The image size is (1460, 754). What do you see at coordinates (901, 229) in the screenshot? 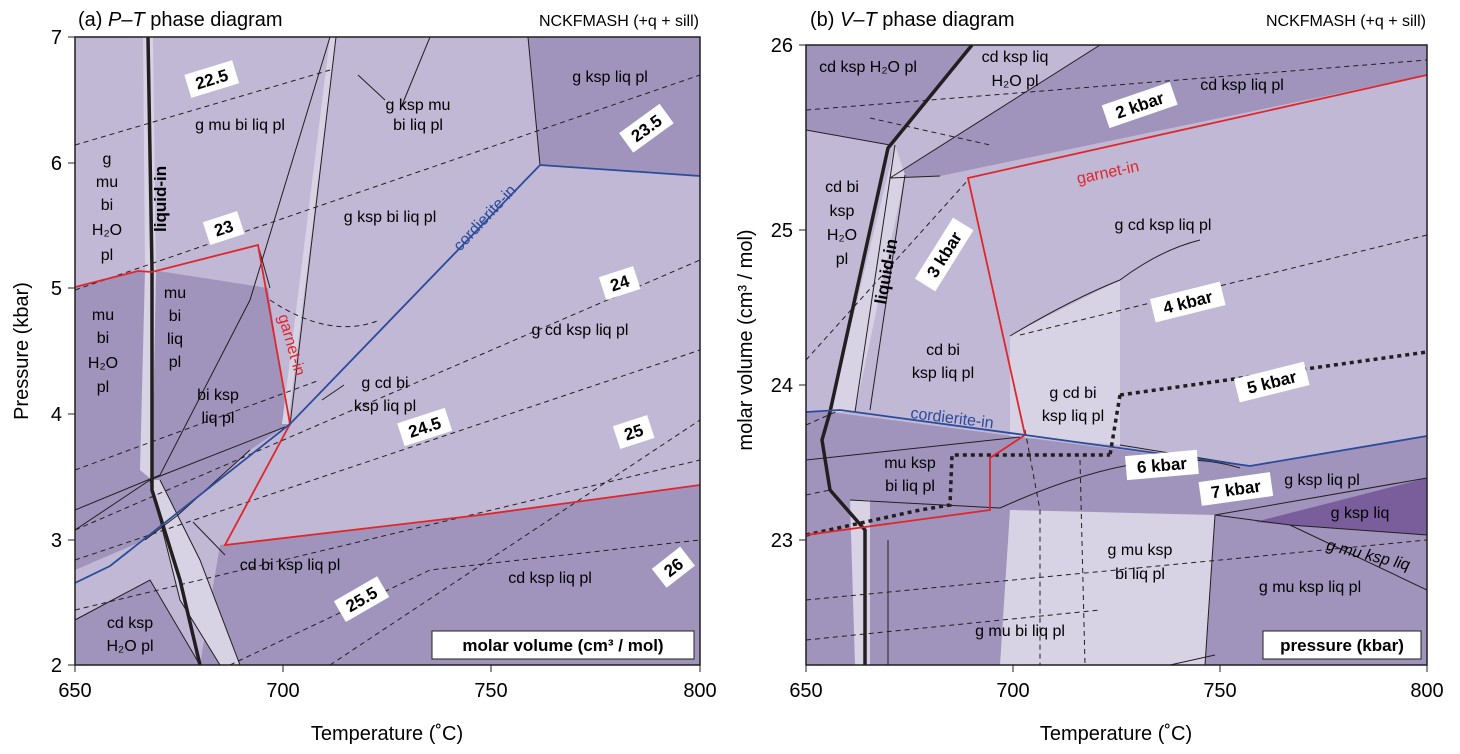
I see `panel-b-liquid-in-line` at bounding box center [901, 229].